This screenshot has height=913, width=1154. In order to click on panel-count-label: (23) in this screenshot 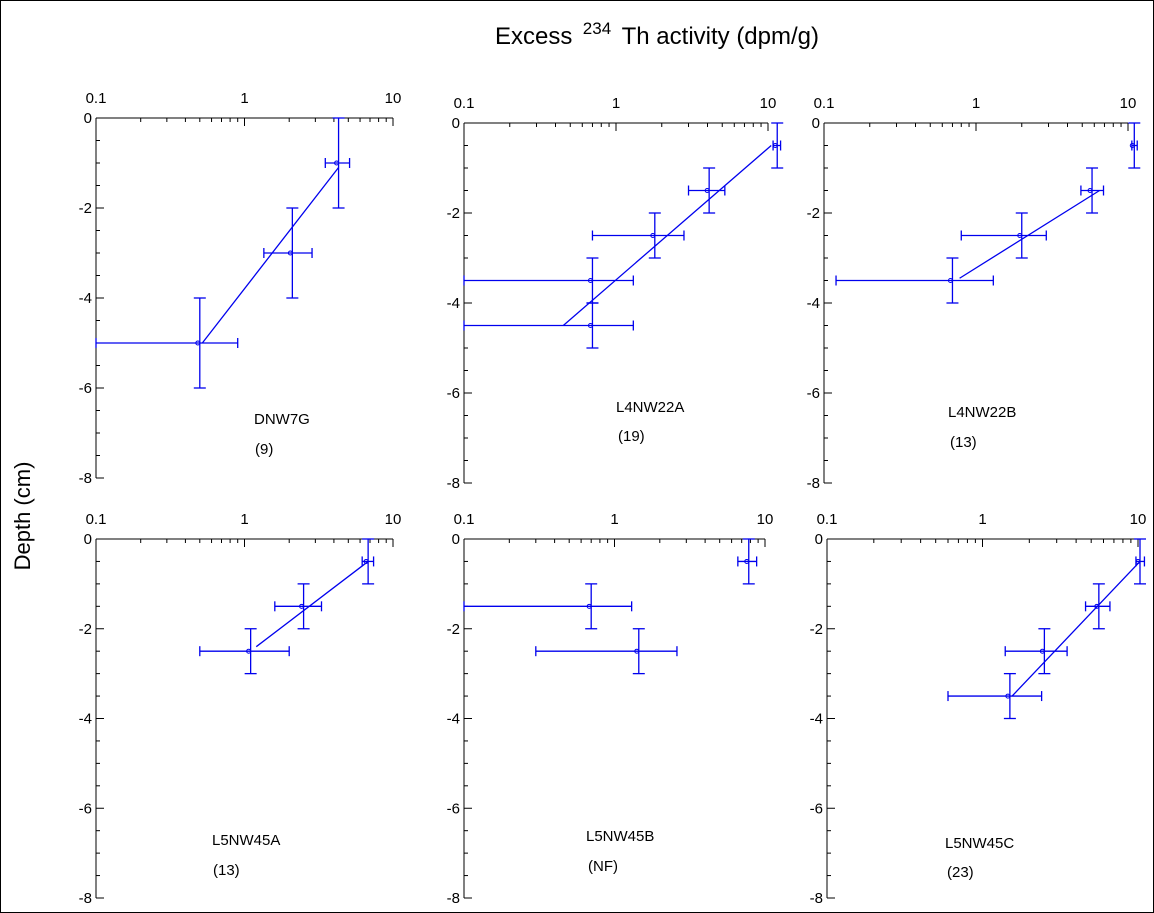, I will do `click(960, 872)`.